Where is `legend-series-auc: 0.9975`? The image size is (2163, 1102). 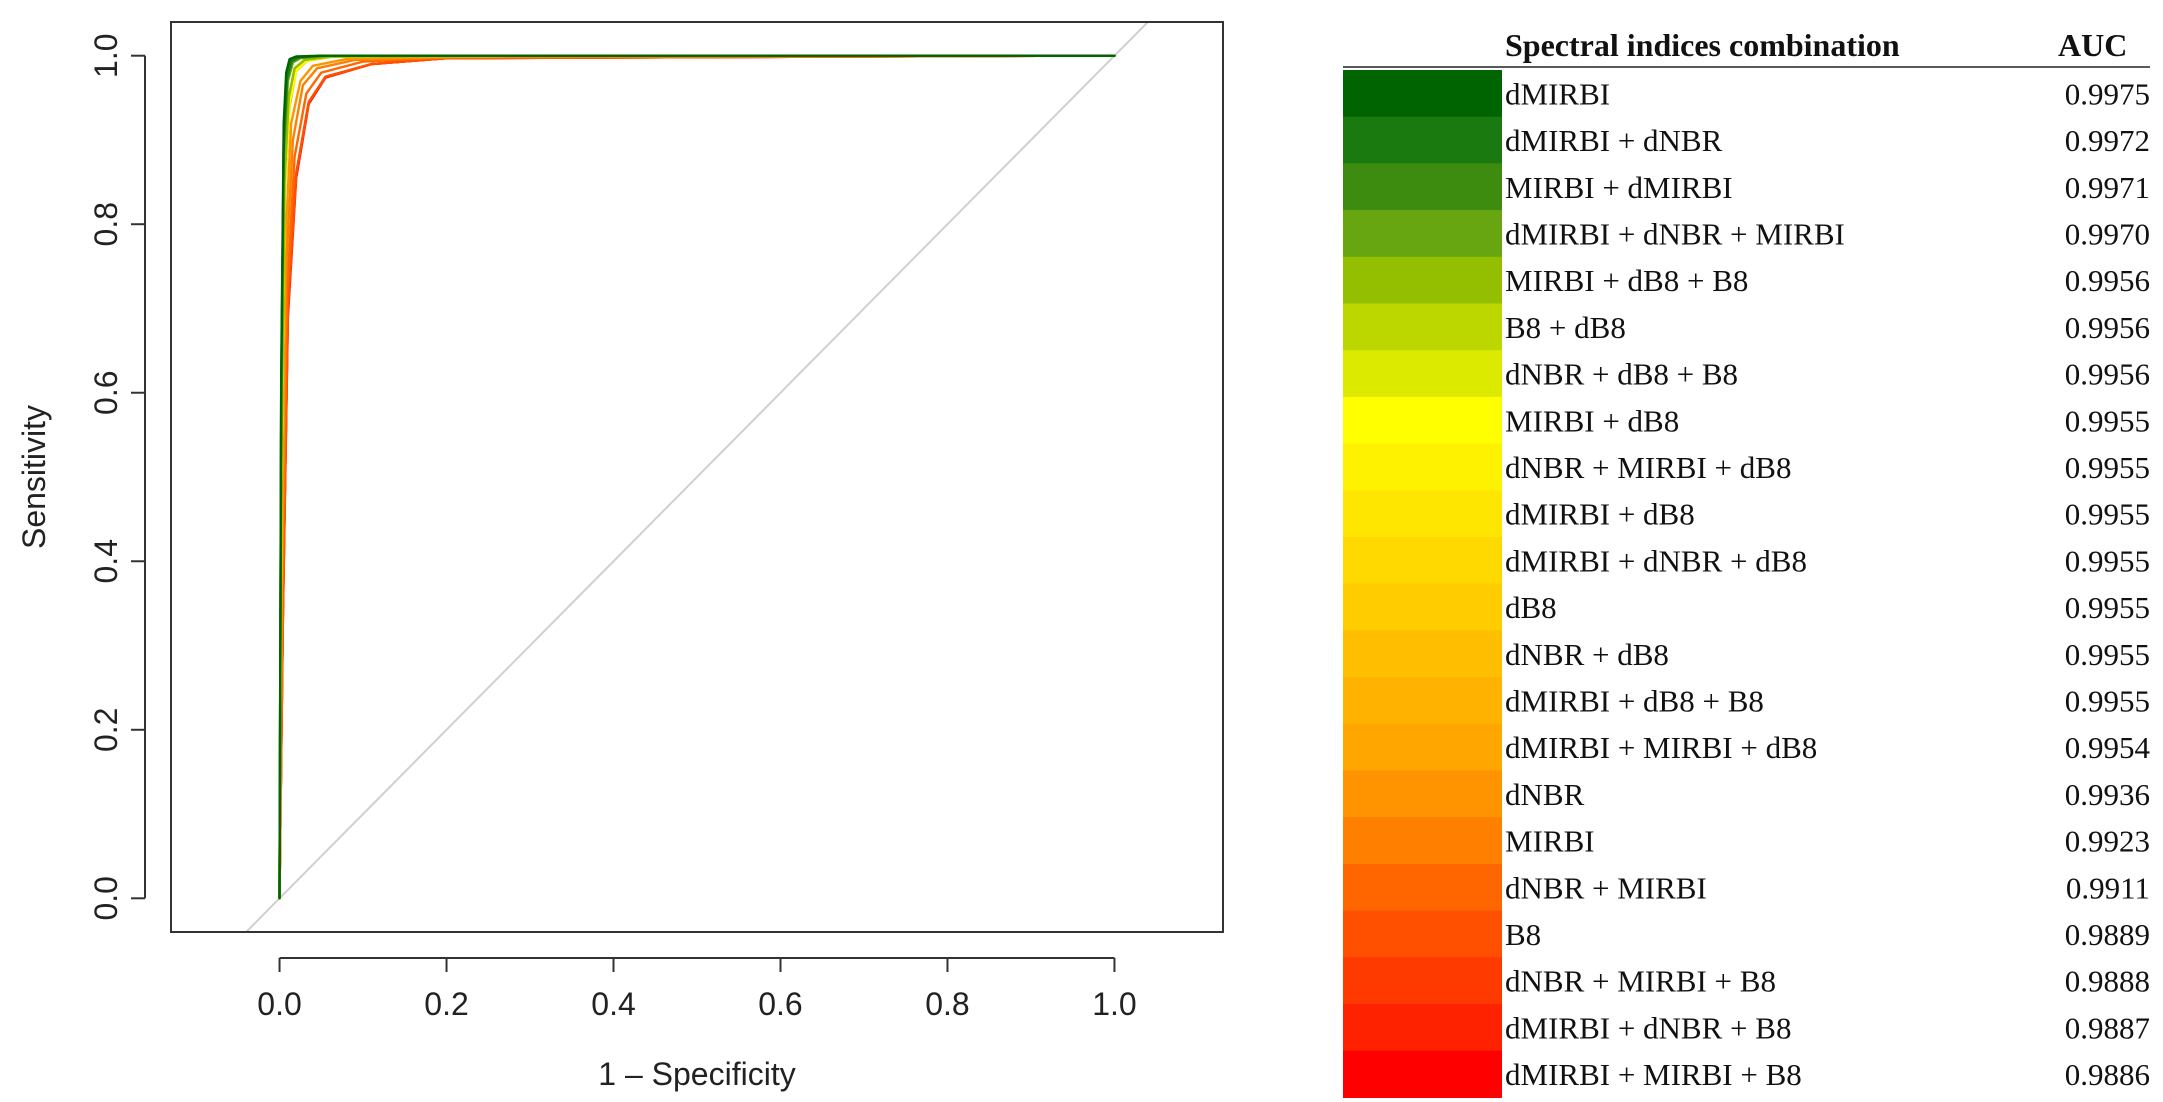
legend-series-auc: 0.9975 is located at coordinates (2107, 93).